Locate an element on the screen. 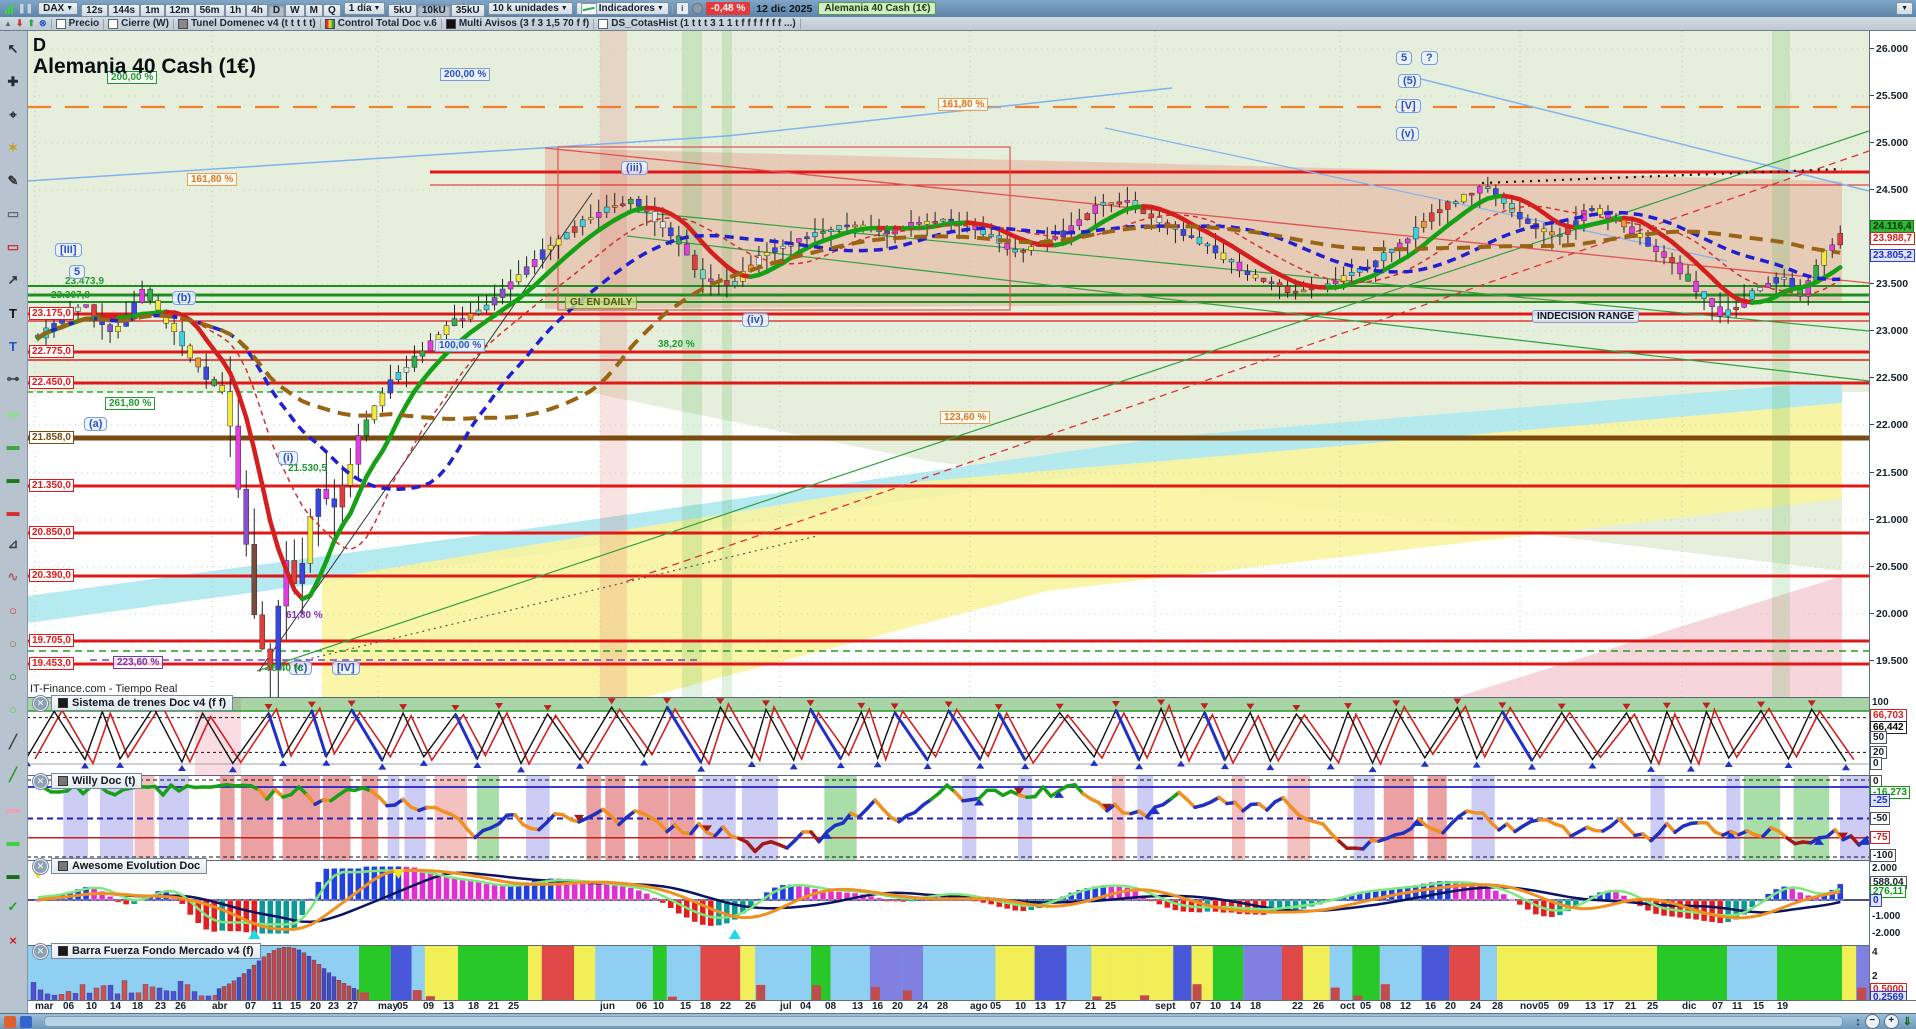  check-tool: ✓ is located at coordinates (13, 906).